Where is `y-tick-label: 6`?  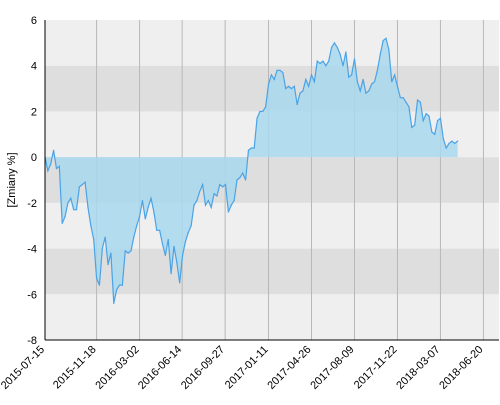
y-tick-label: 6 is located at coordinates (34, 21).